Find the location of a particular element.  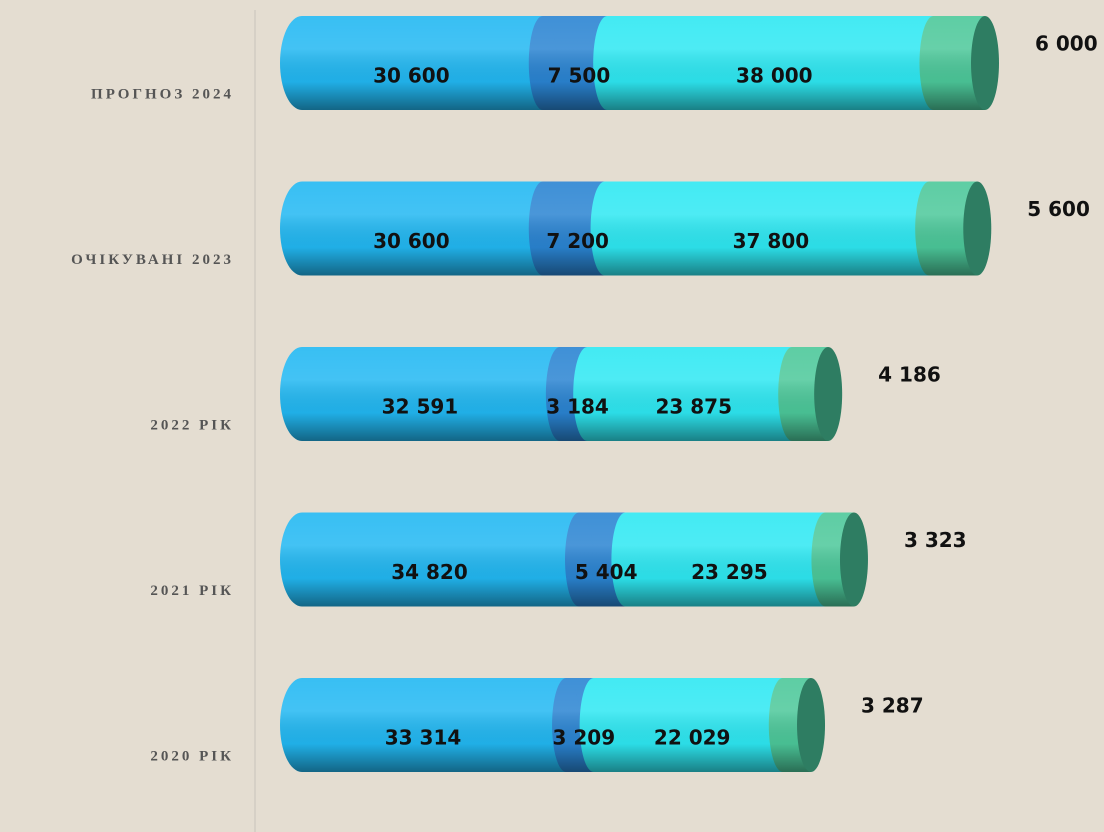

category-label: ОЧІКУВАНІ 2023 is located at coordinates (152, 260).